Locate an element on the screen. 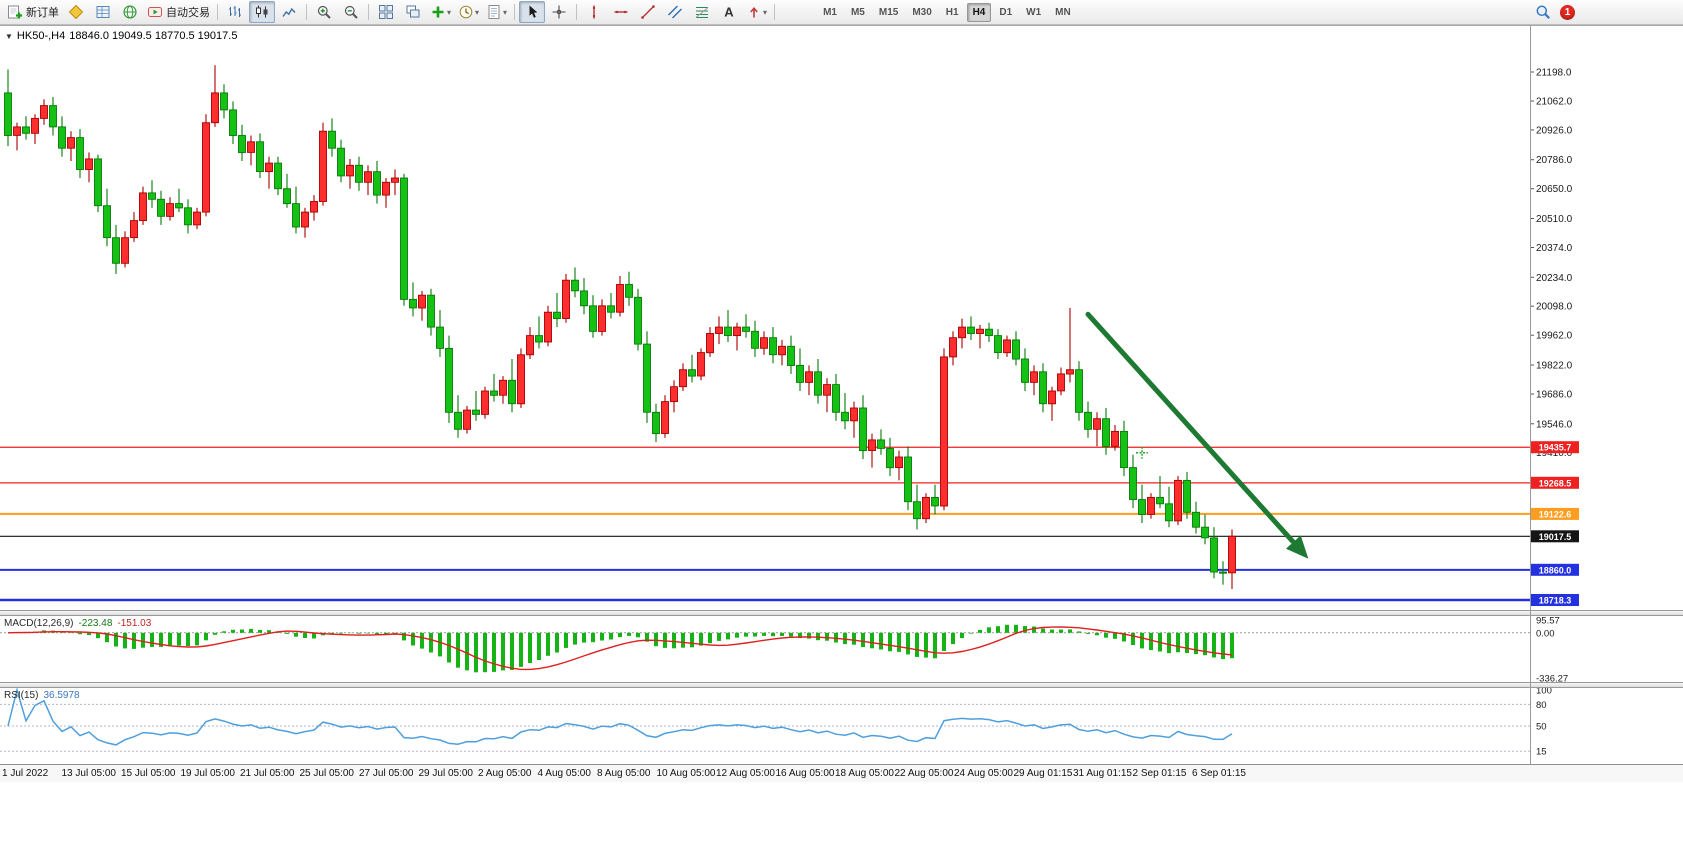 The image size is (1683, 842). rsi-axis-label: 100 is located at coordinates (1544, 692).